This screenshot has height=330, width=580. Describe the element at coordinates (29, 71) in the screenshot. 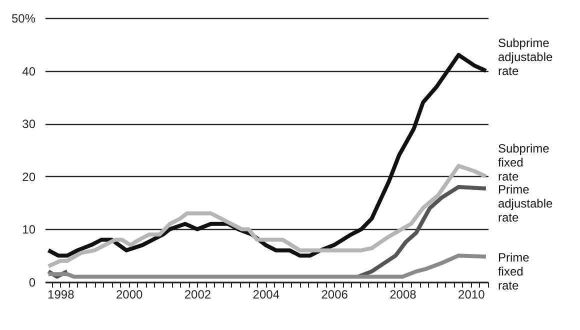

I see `y-tick-label: 40` at that location.